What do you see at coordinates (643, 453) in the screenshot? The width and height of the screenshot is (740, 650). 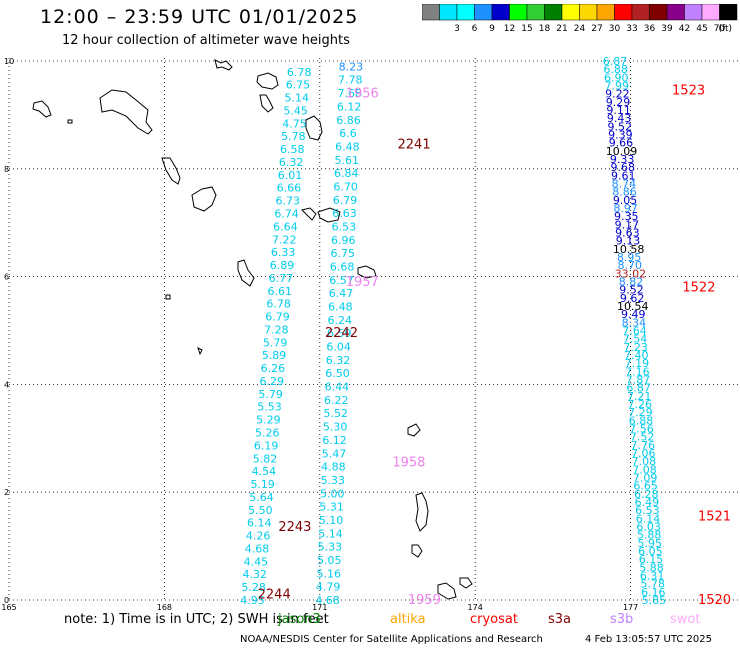 I see `wave-height-value: 7.06` at bounding box center [643, 453].